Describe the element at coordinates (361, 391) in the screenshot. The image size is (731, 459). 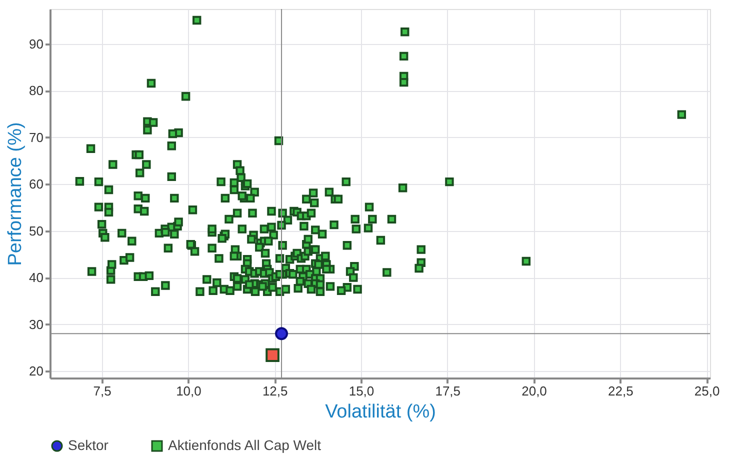
I see `x-tick-label: 15,0` at that location.